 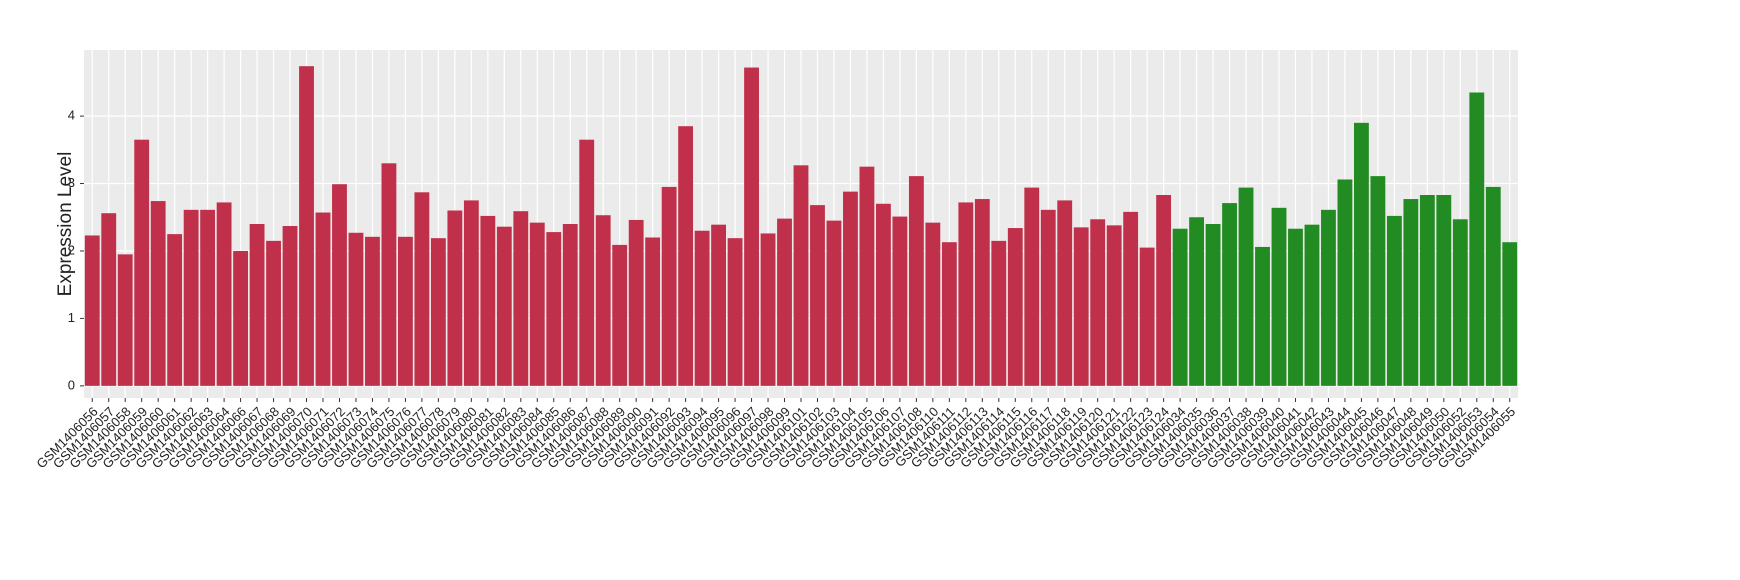 I want to click on y-tick-label: 4, so click(x=71, y=115).